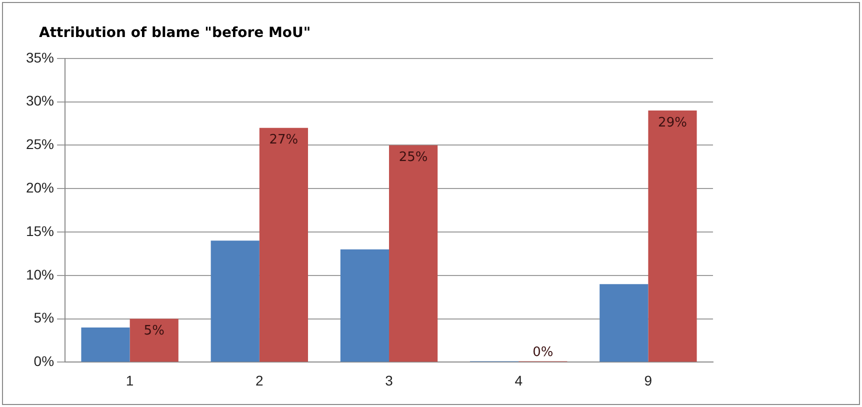 The image size is (862, 407). What do you see at coordinates (260, 380) in the screenshot?
I see `x-tick-label: 2` at bounding box center [260, 380].